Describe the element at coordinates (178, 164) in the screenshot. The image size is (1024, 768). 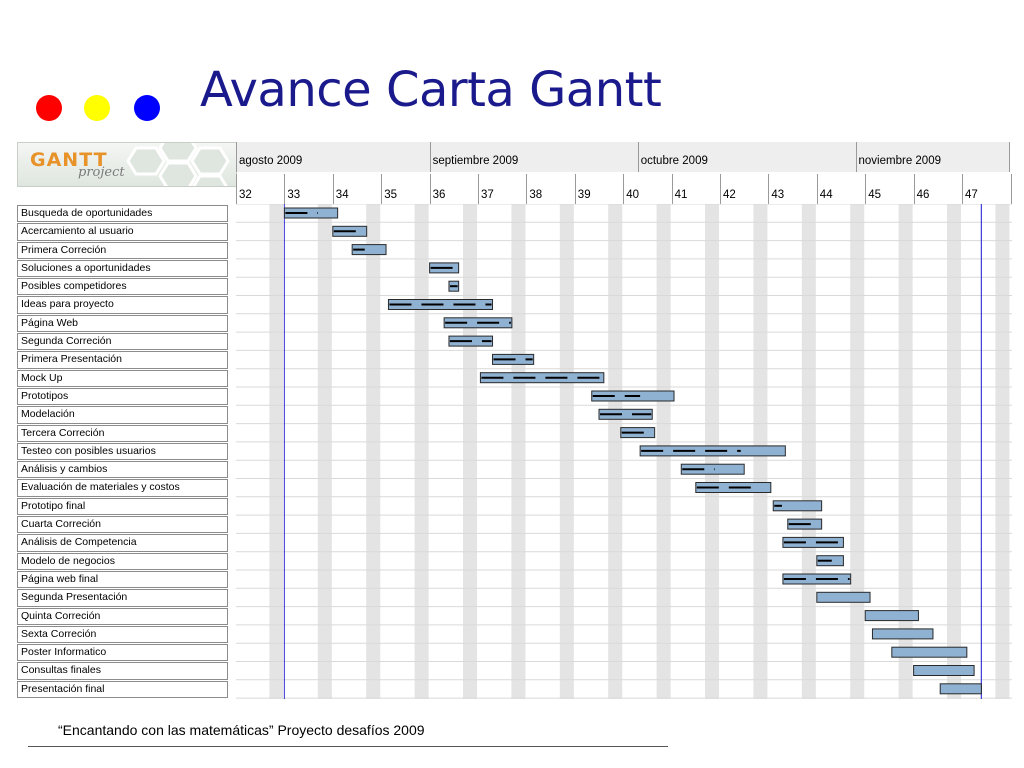
I see `hexagon-pattern-icon` at that location.